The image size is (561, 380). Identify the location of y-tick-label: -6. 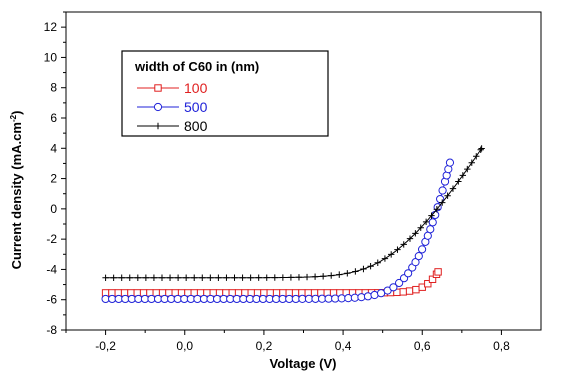
(51, 300).